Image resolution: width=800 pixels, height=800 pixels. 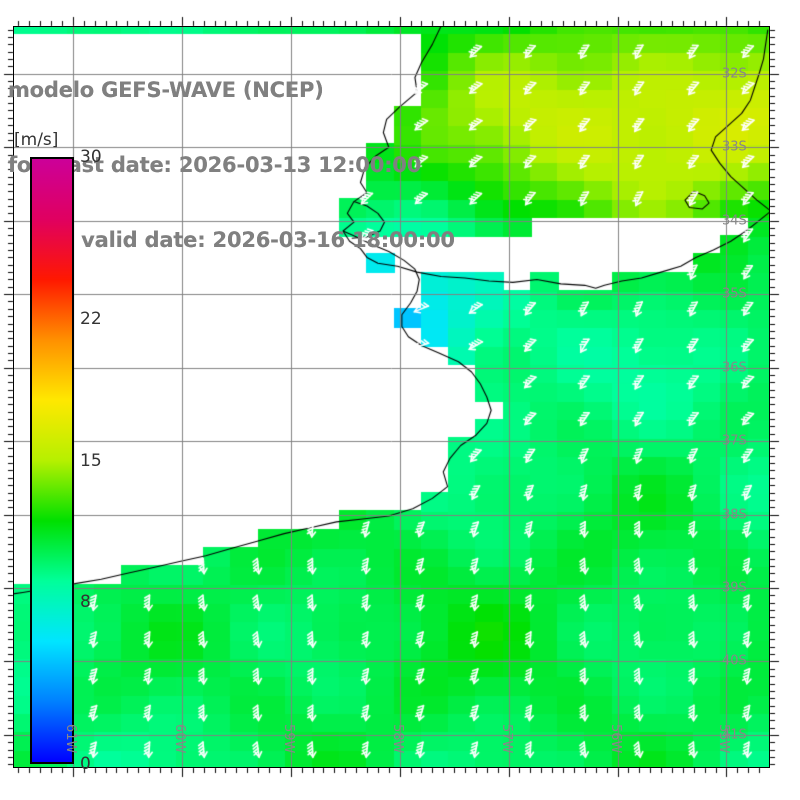 What do you see at coordinates (734, 515) in the screenshot?
I see `lat-label-38S: 38S` at bounding box center [734, 515].